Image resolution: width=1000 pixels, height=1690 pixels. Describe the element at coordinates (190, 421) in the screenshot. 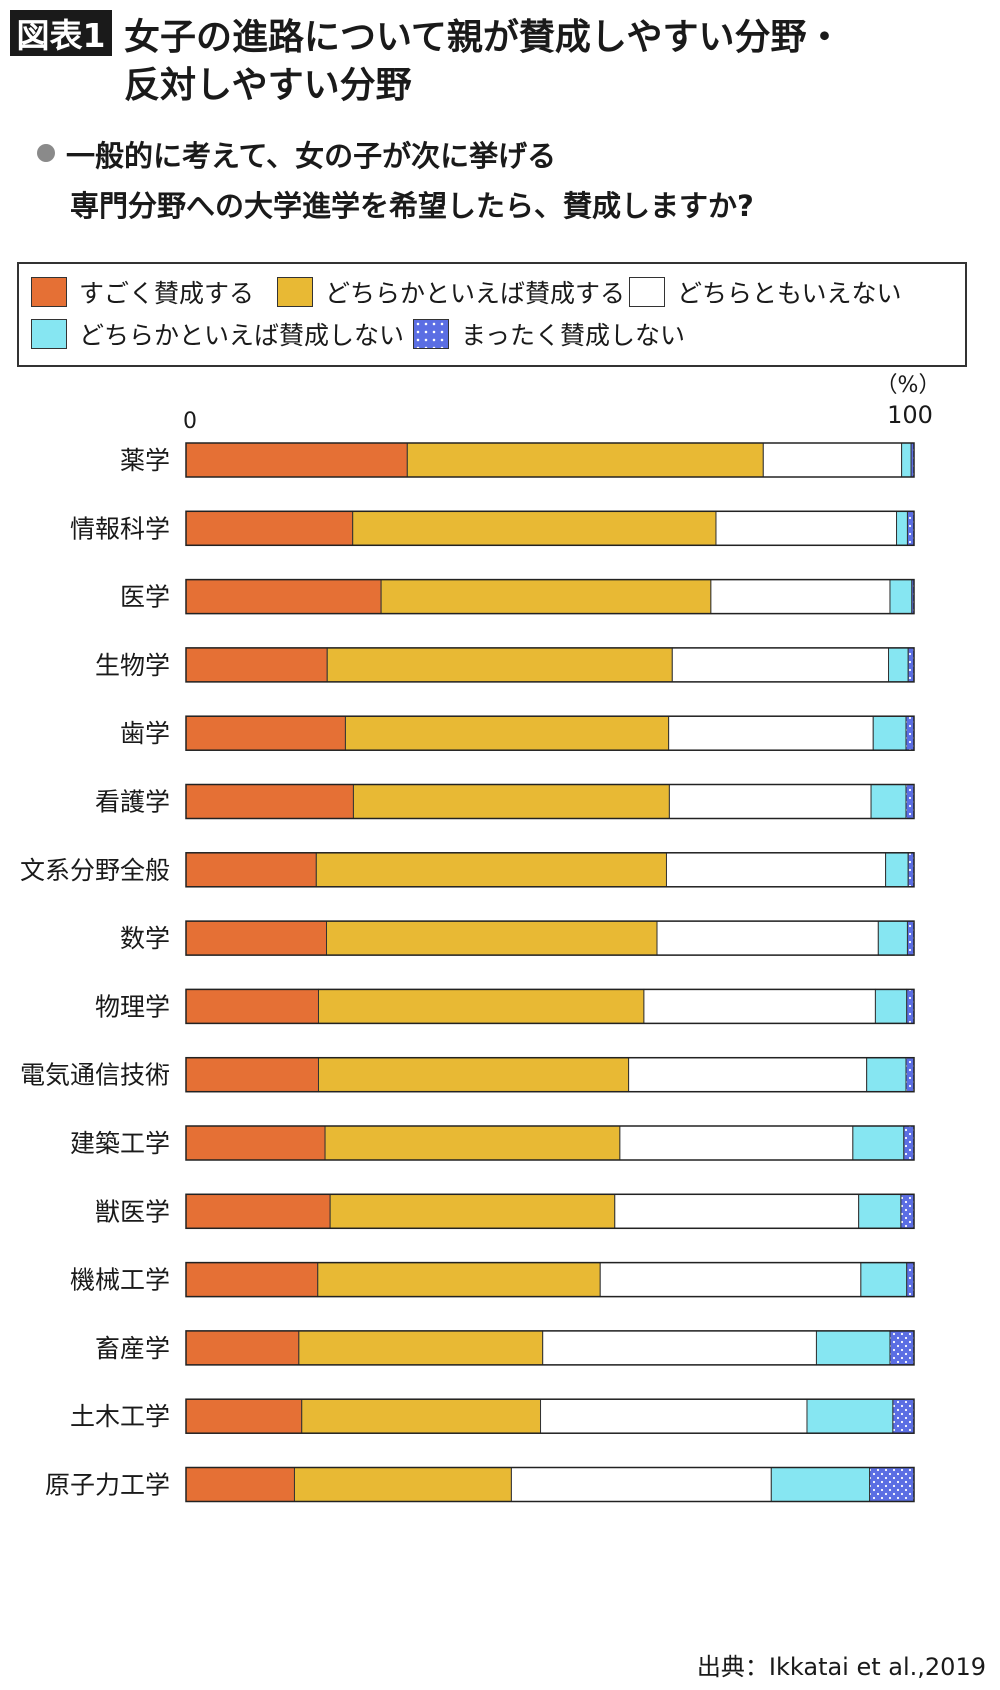

I see `axis-min-label: 0` at that location.